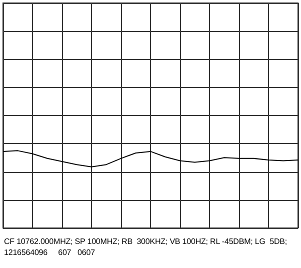  I want to click on text: 1216564096 607 0607, so click(49, 252).